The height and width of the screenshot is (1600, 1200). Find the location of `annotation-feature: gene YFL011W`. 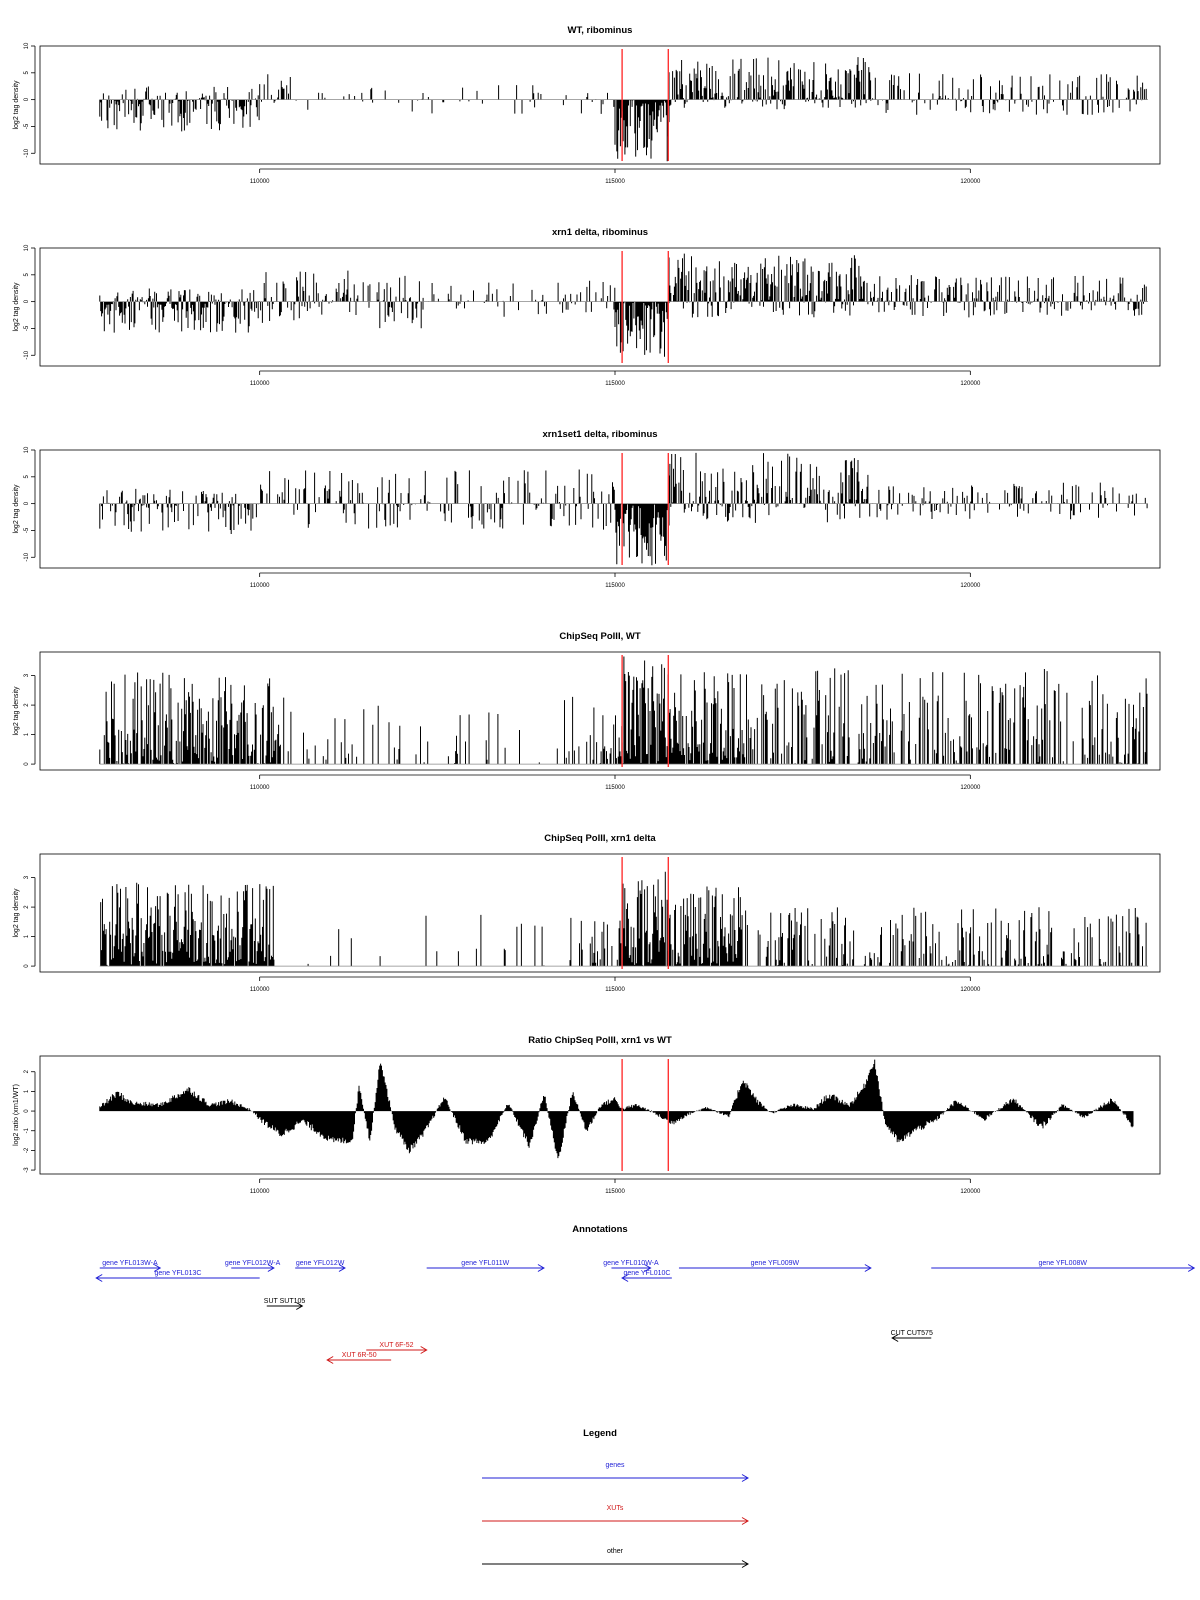

annotation-feature: gene YFL011W is located at coordinates (485, 1266).